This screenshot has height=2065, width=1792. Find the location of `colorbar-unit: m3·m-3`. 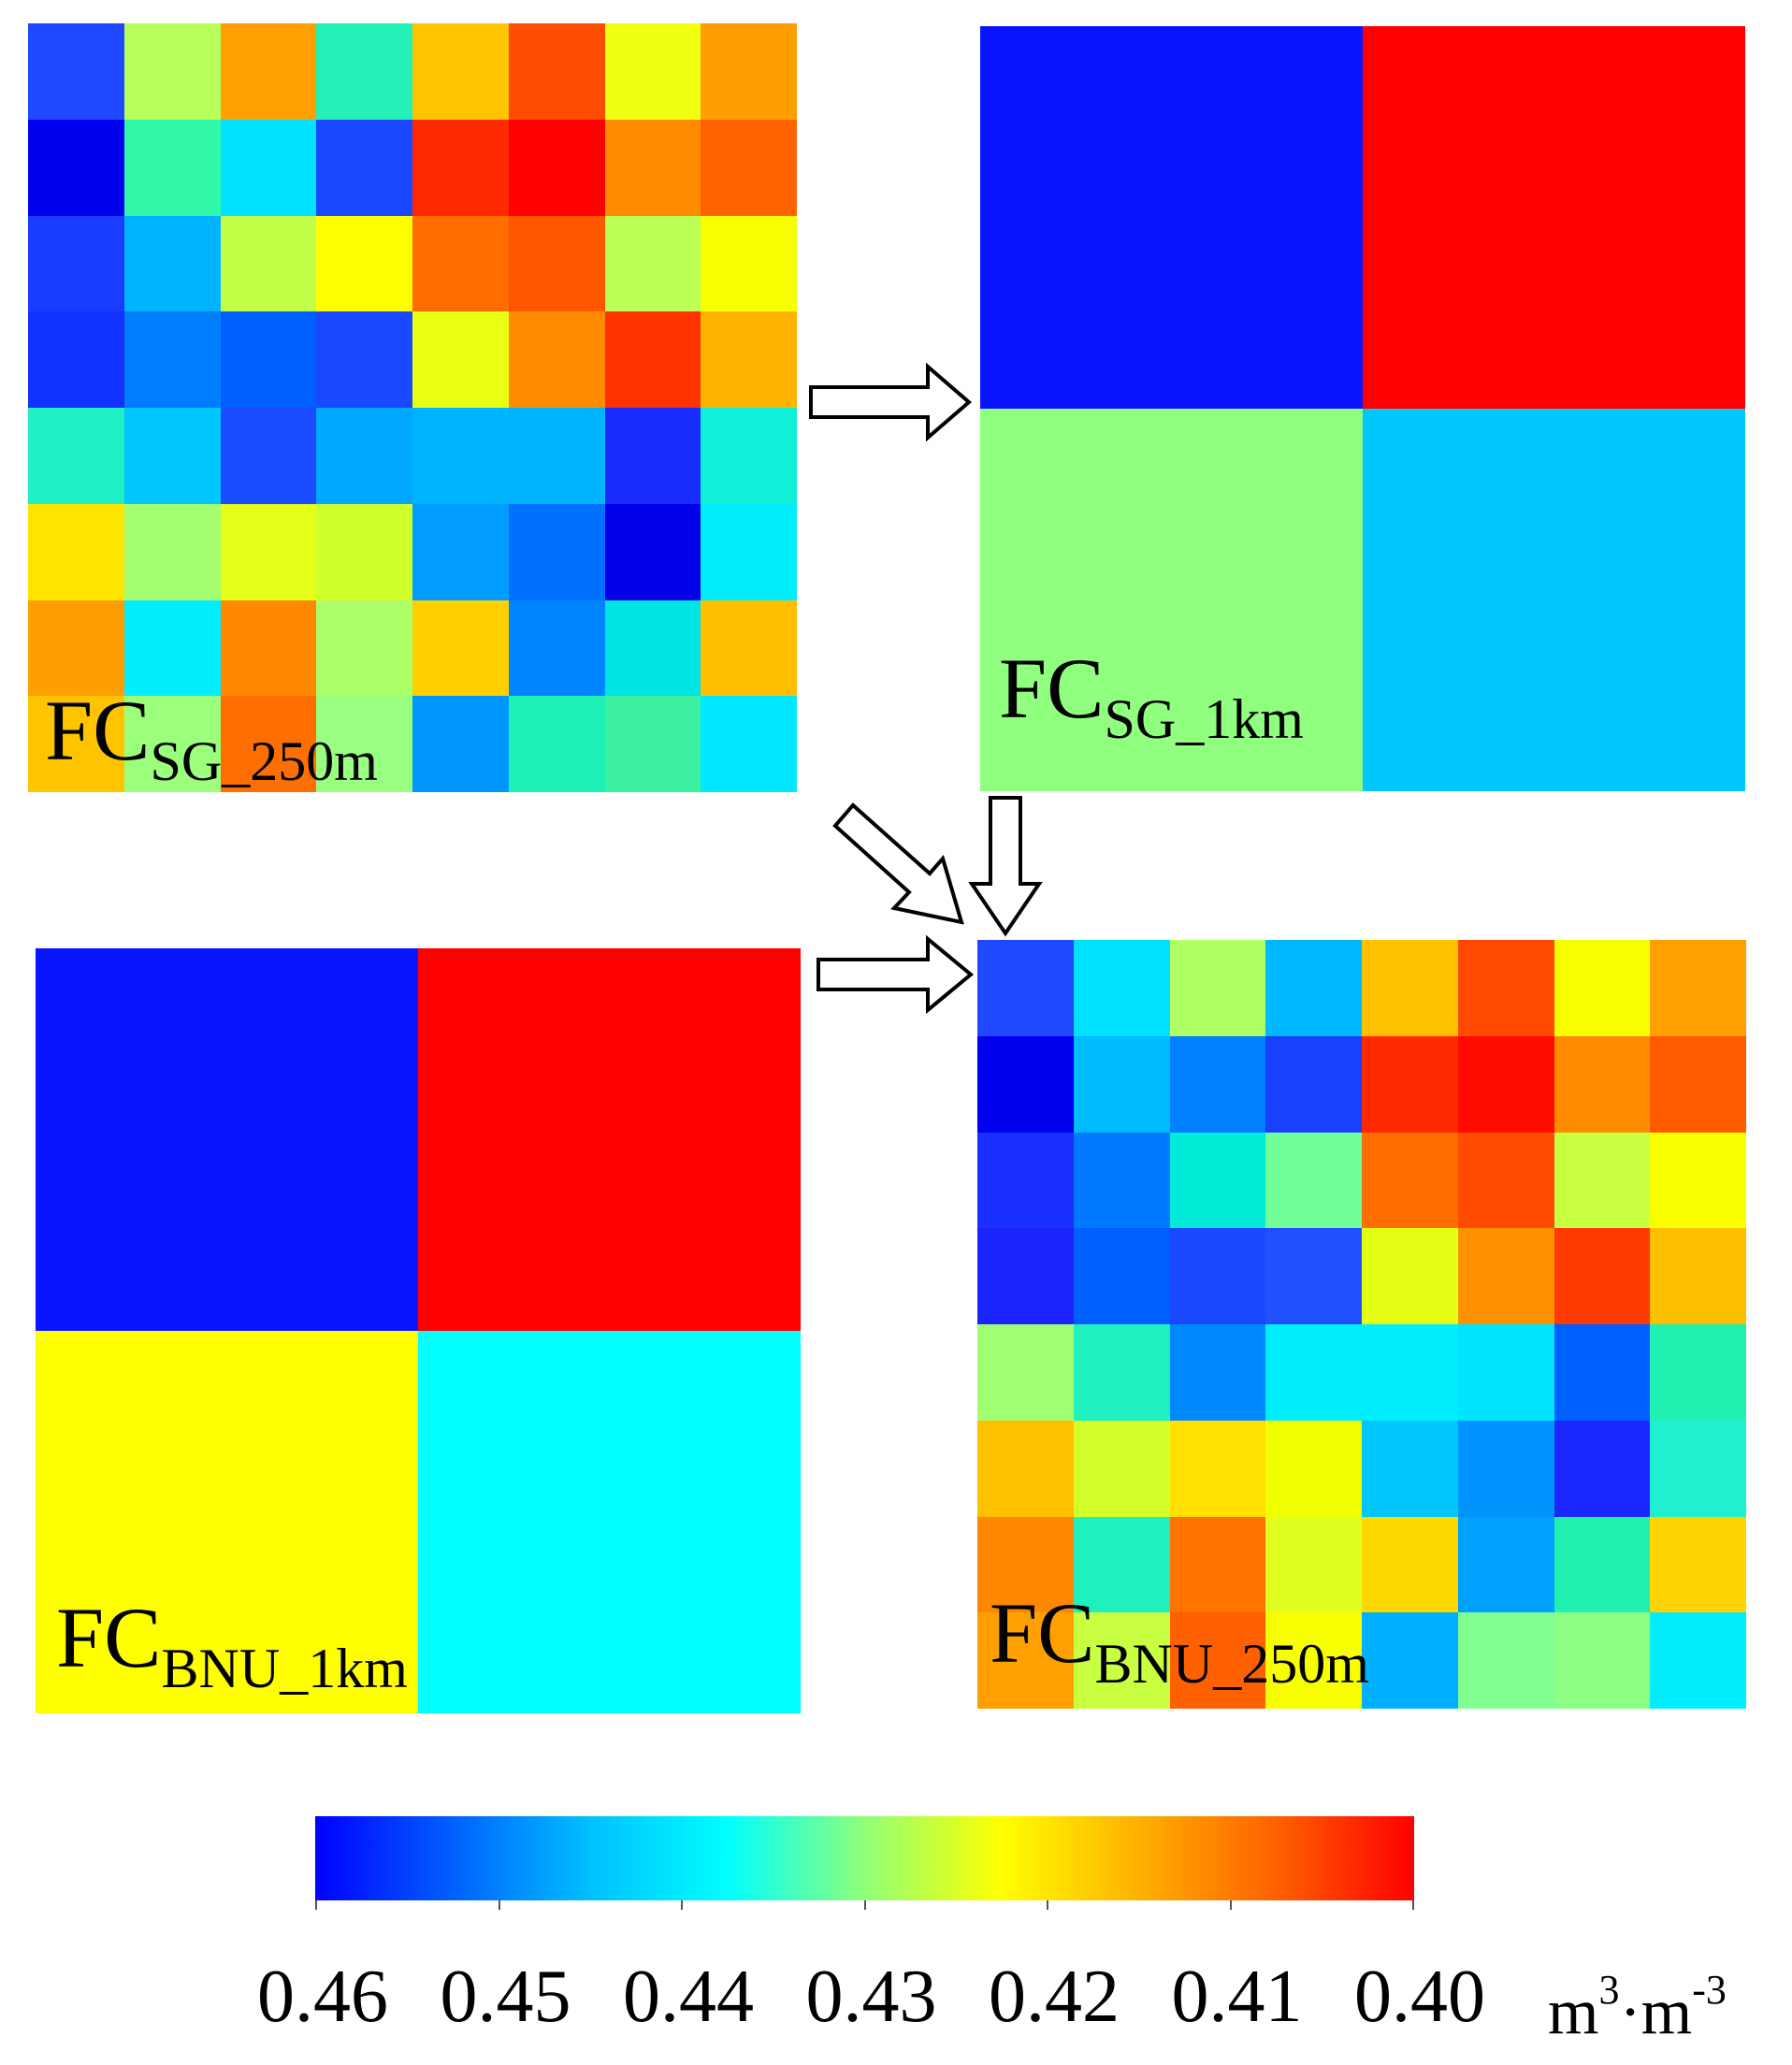

colorbar-unit: m3·m-3 is located at coordinates (1637, 2008).